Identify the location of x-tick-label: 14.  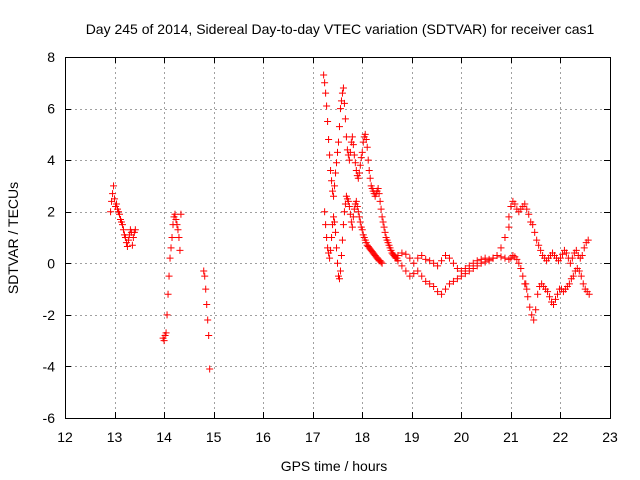
(164, 437).